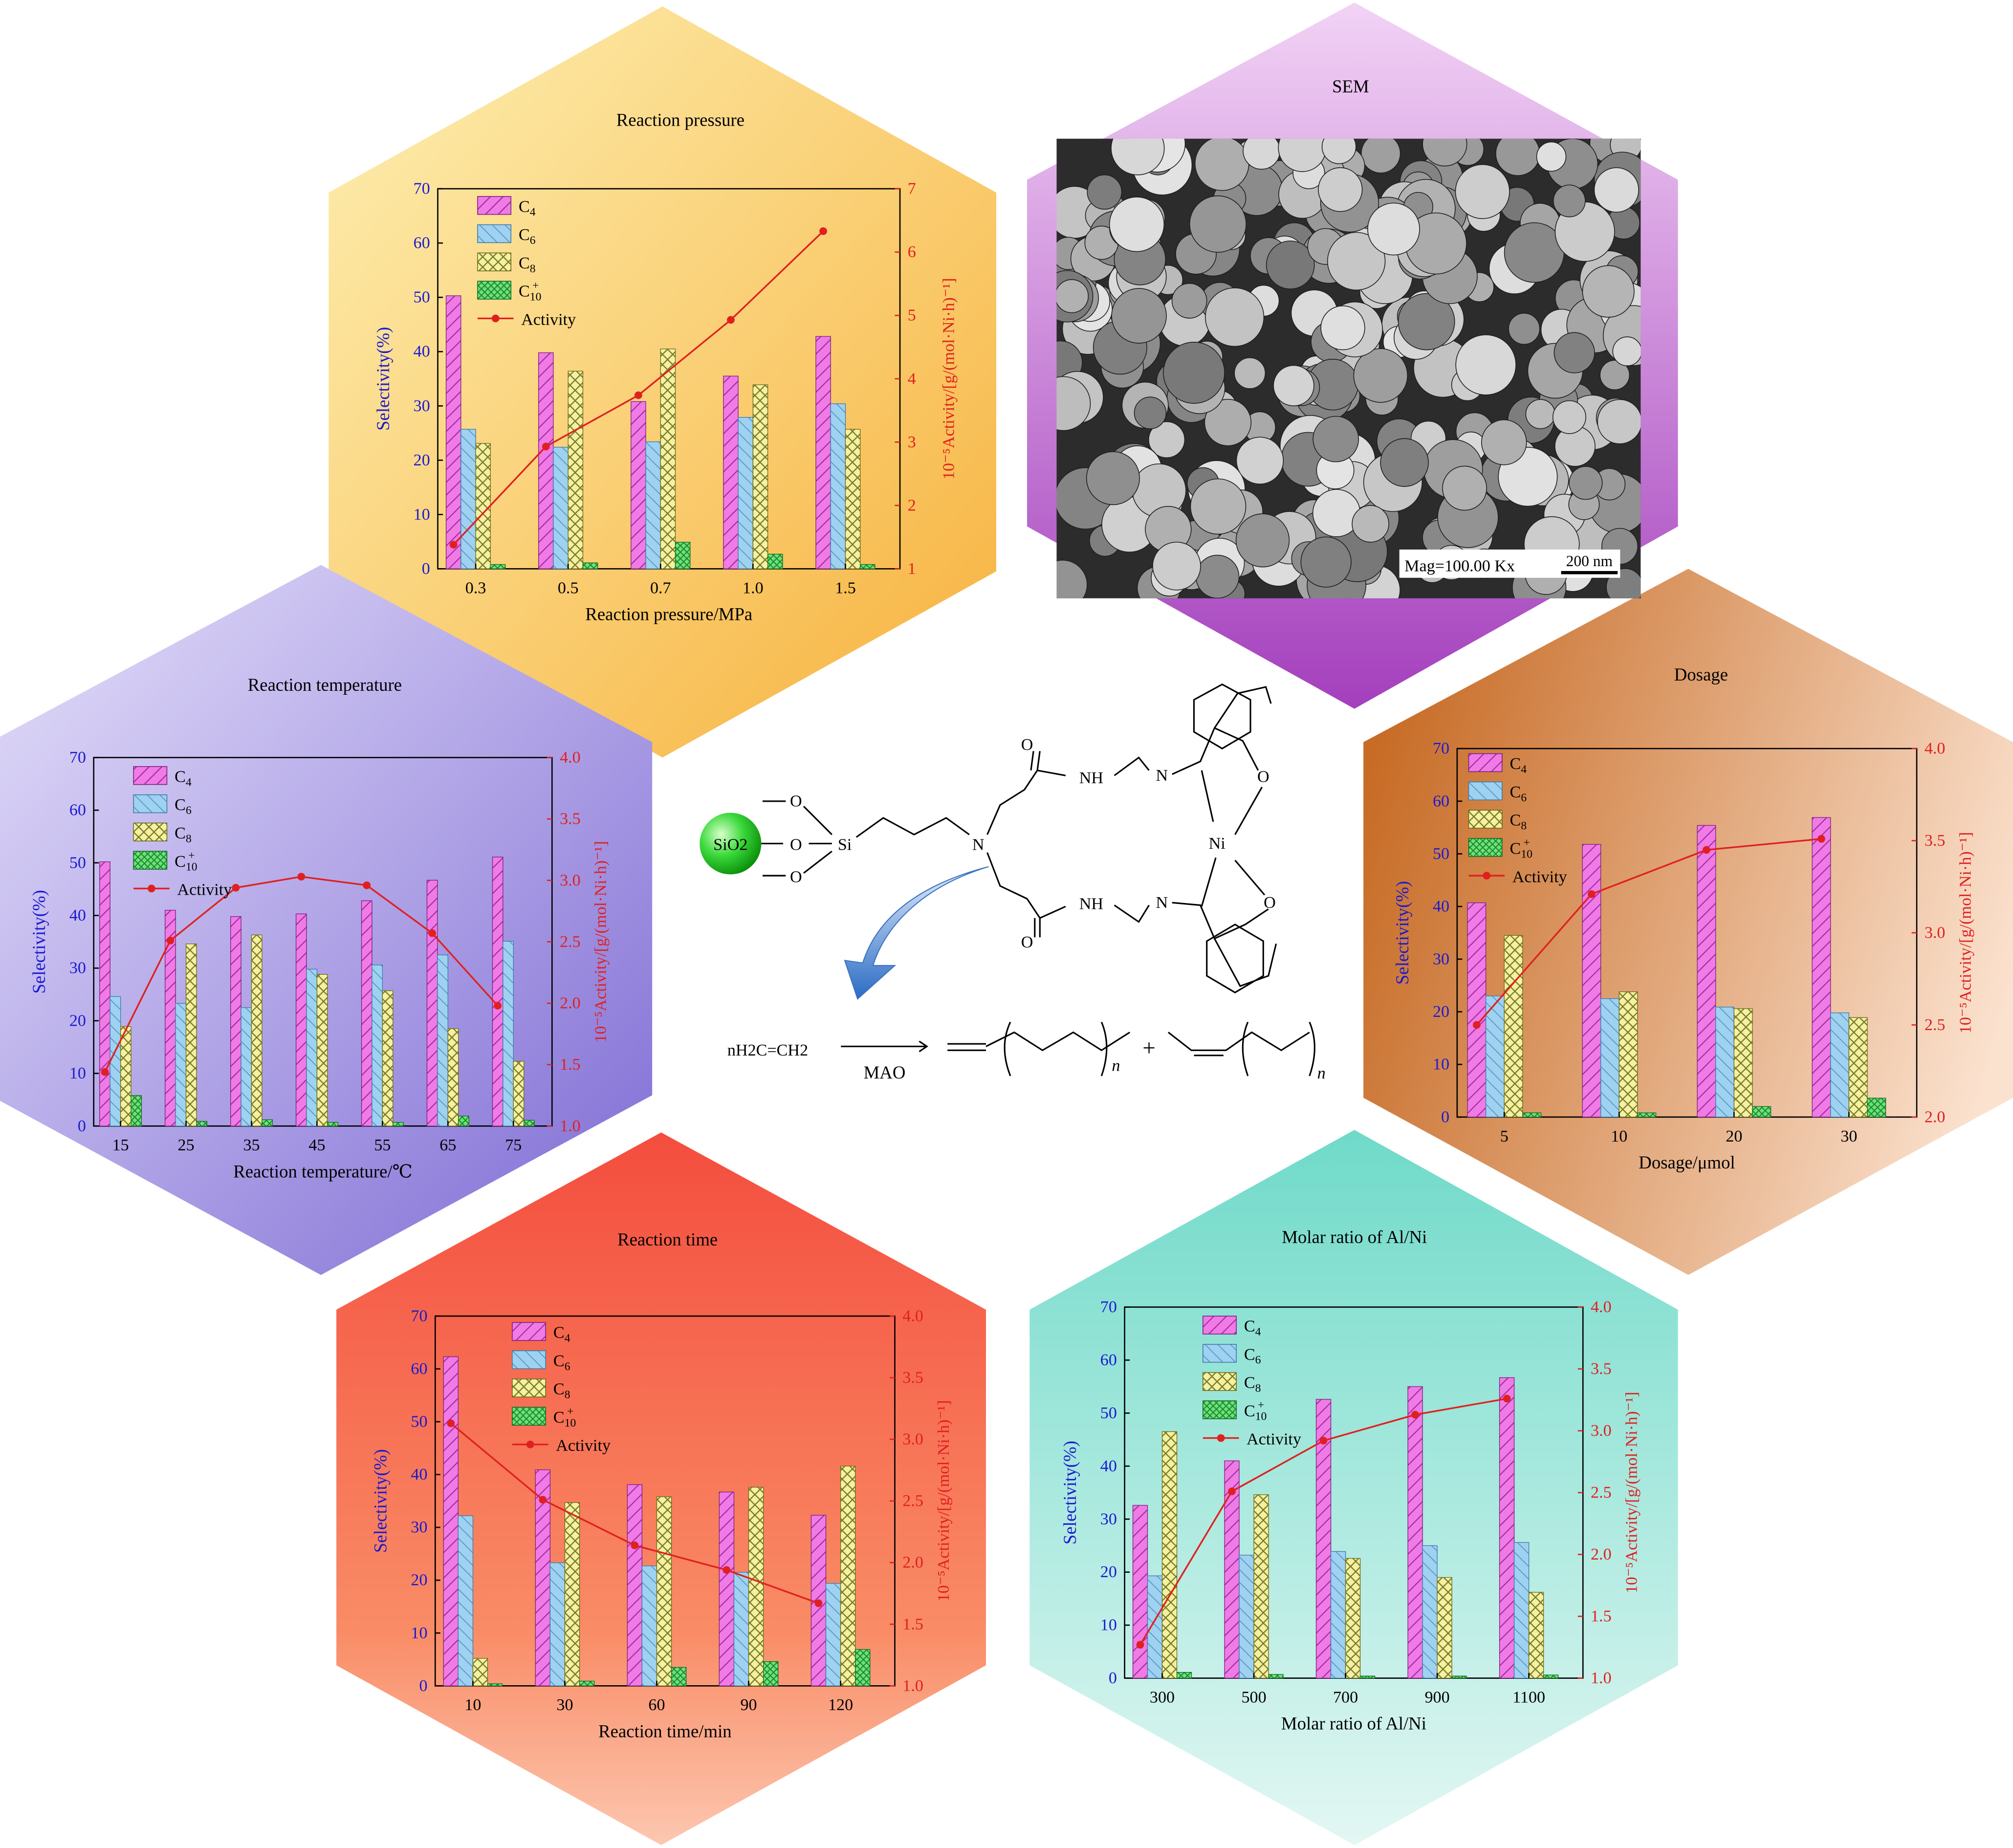  Describe the element at coordinates (1935, 841) in the screenshot. I see `y2-tick-label: 3.5` at that location.